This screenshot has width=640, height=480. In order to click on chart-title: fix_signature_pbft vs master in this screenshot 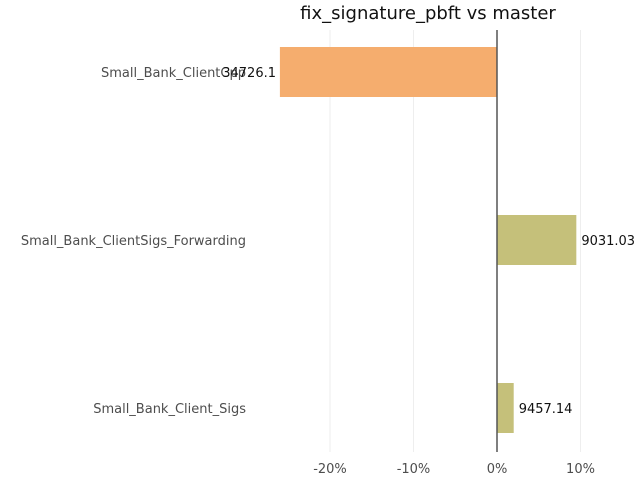, I will do `click(428, 13)`.